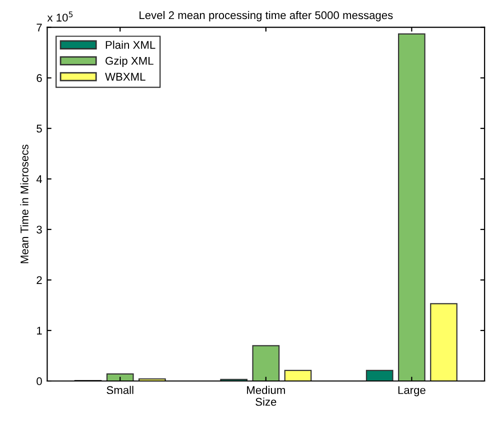  I want to click on y-tick-label: 3, so click(39, 230).